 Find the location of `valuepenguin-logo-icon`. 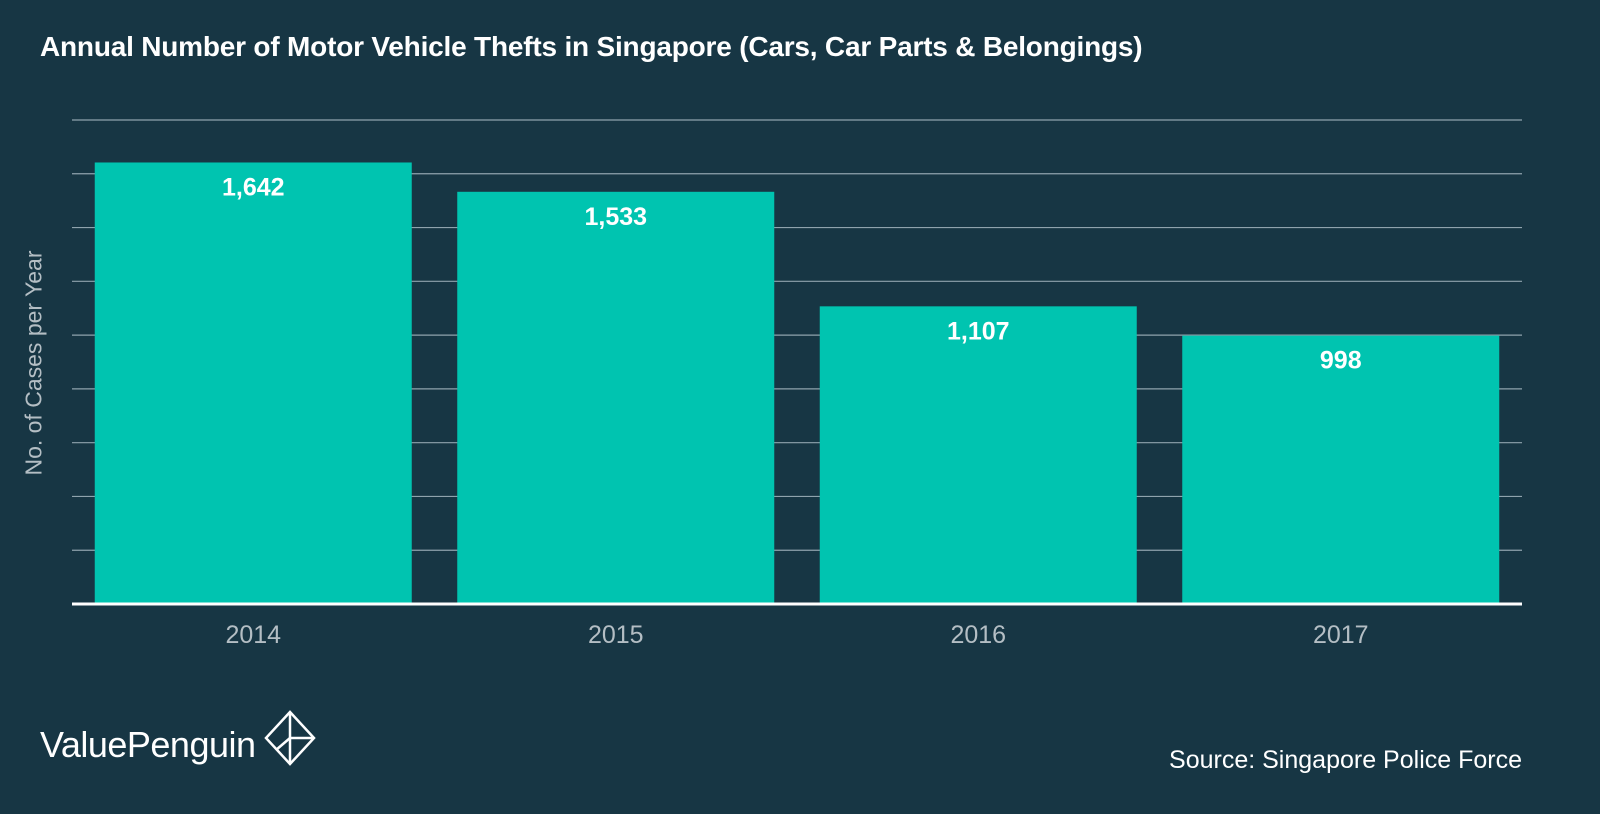

valuepenguin-logo-icon is located at coordinates (289, 738).